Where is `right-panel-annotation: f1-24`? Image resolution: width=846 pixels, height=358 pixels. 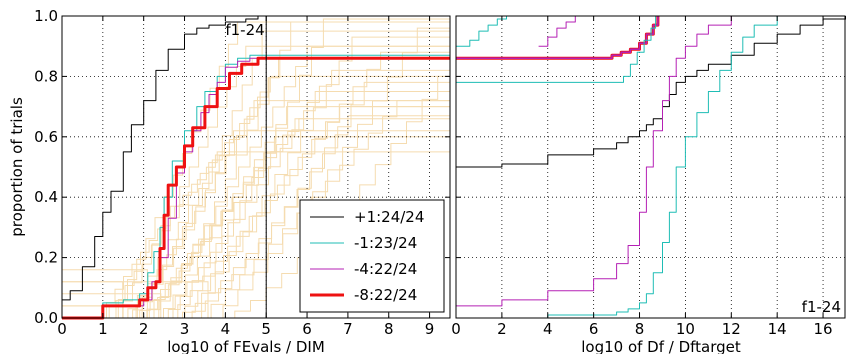 right-panel-annotation: f1-24 is located at coordinates (821, 307).